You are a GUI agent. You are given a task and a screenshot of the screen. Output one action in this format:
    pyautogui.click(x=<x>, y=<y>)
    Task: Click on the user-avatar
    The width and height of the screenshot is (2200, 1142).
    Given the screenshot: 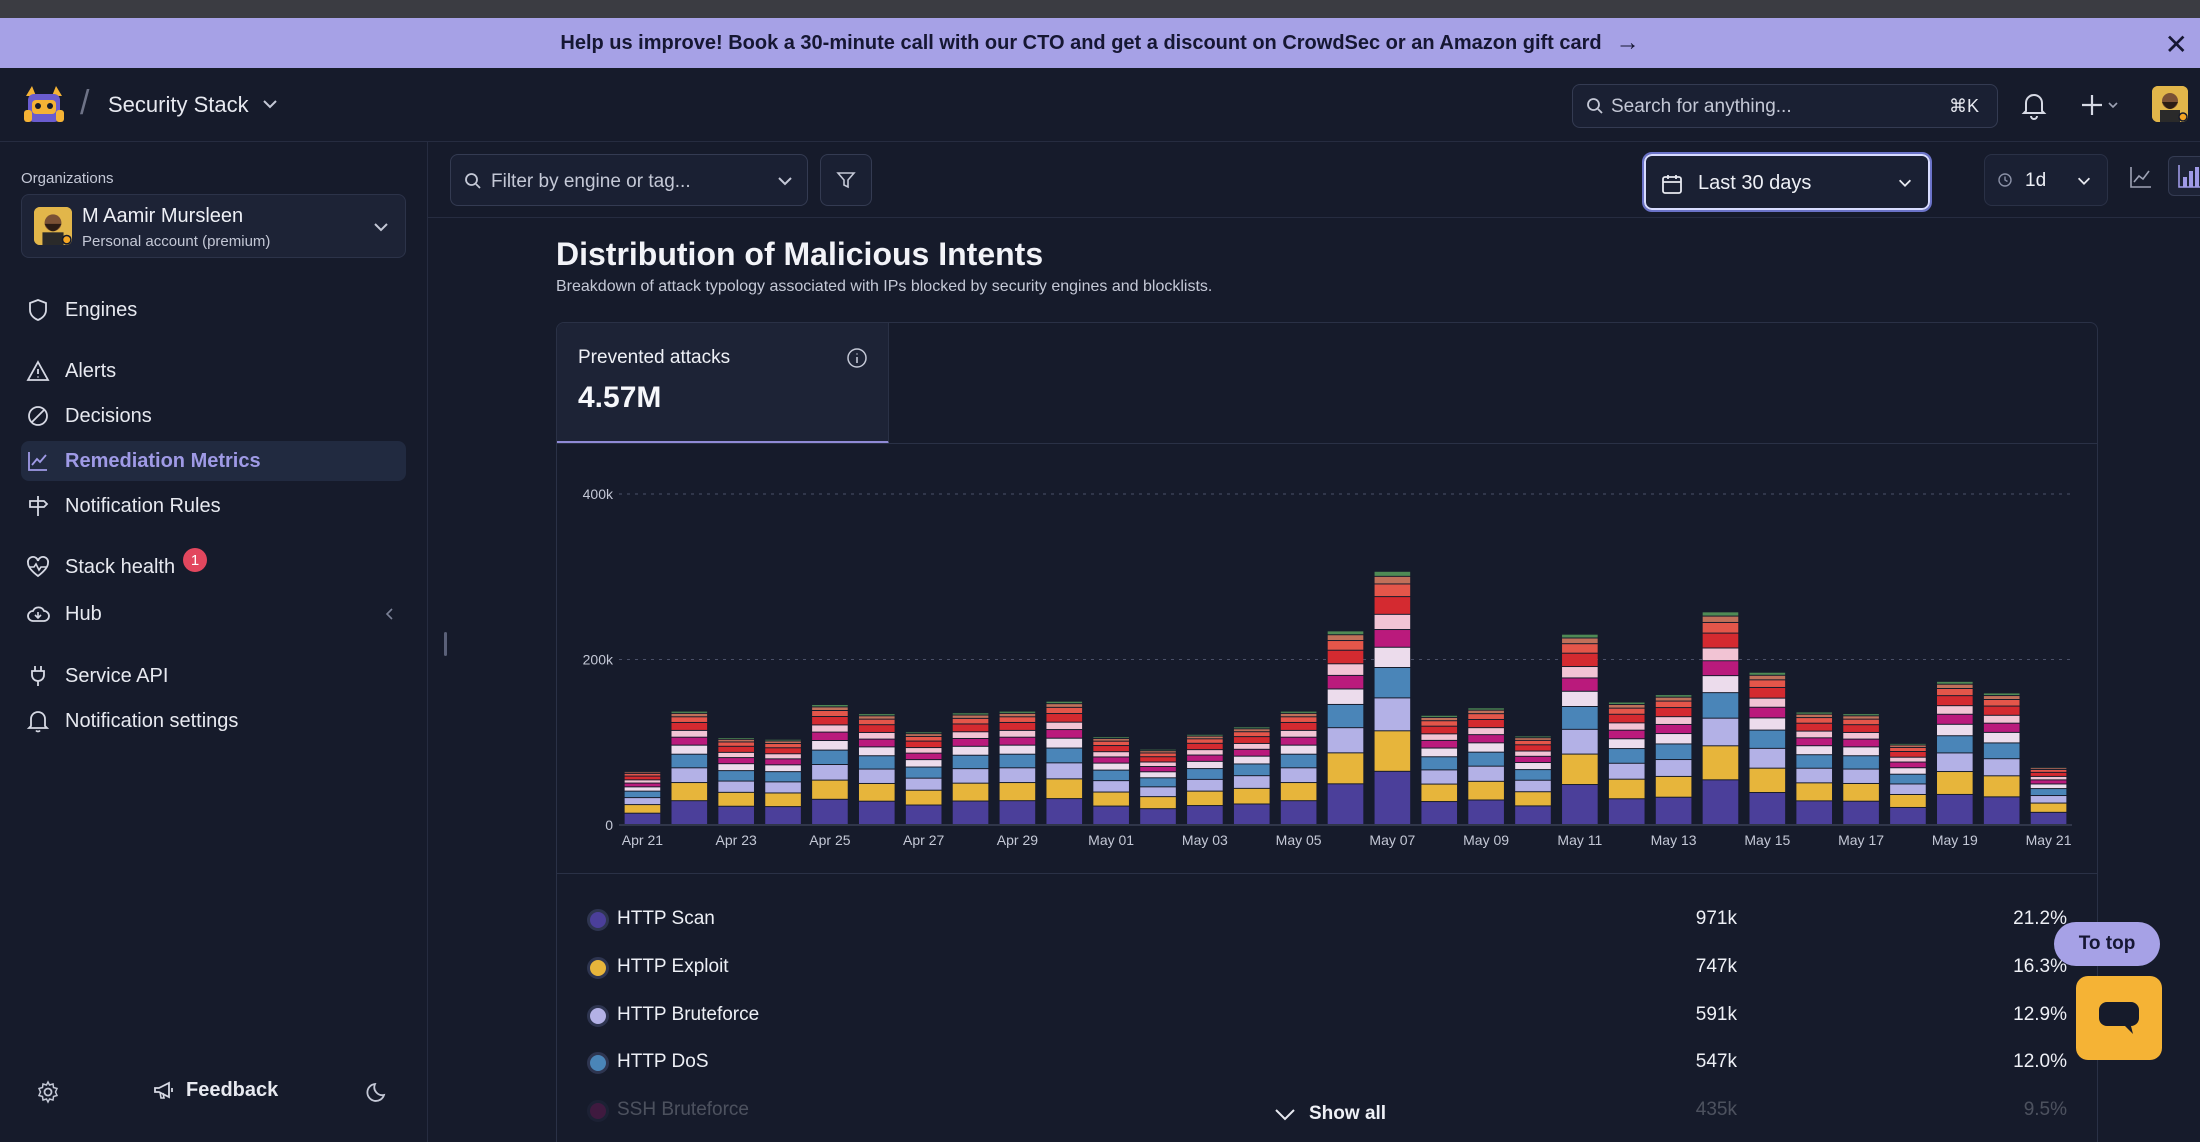 What is the action you would take?
    pyautogui.click(x=2170, y=104)
    